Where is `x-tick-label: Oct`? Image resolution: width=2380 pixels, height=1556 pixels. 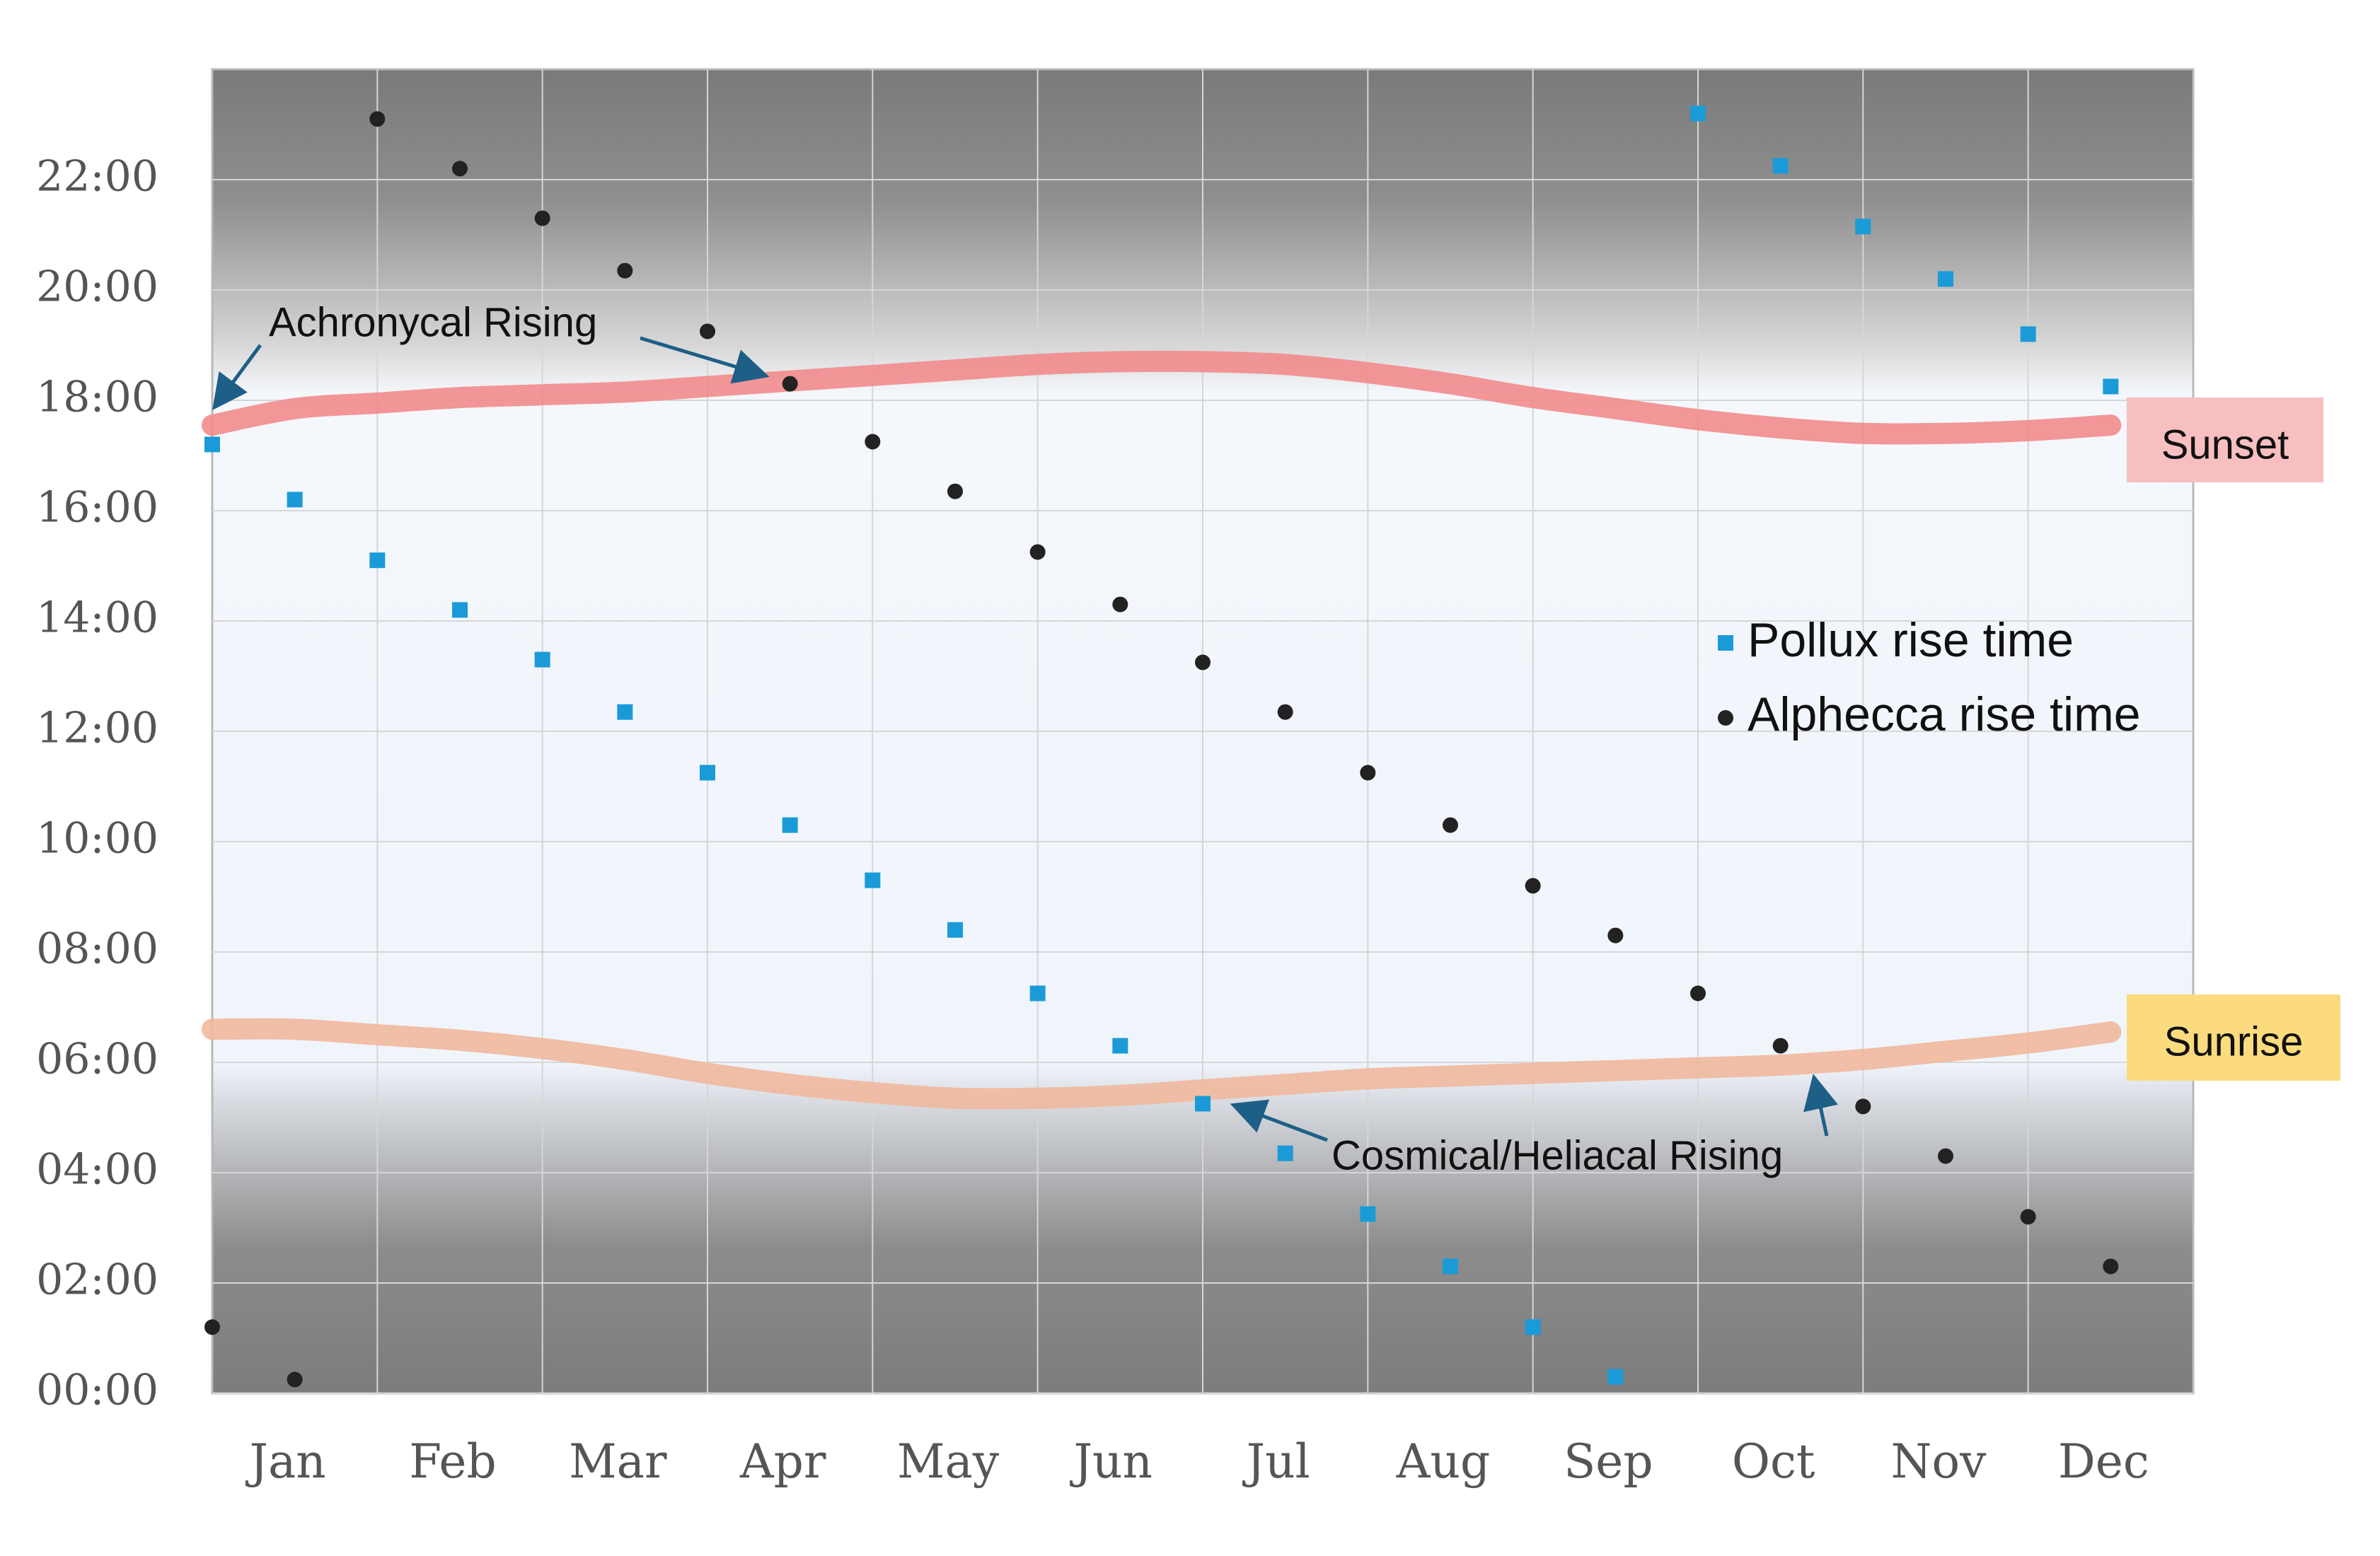
x-tick-label: Oct is located at coordinates (1774, 1461).